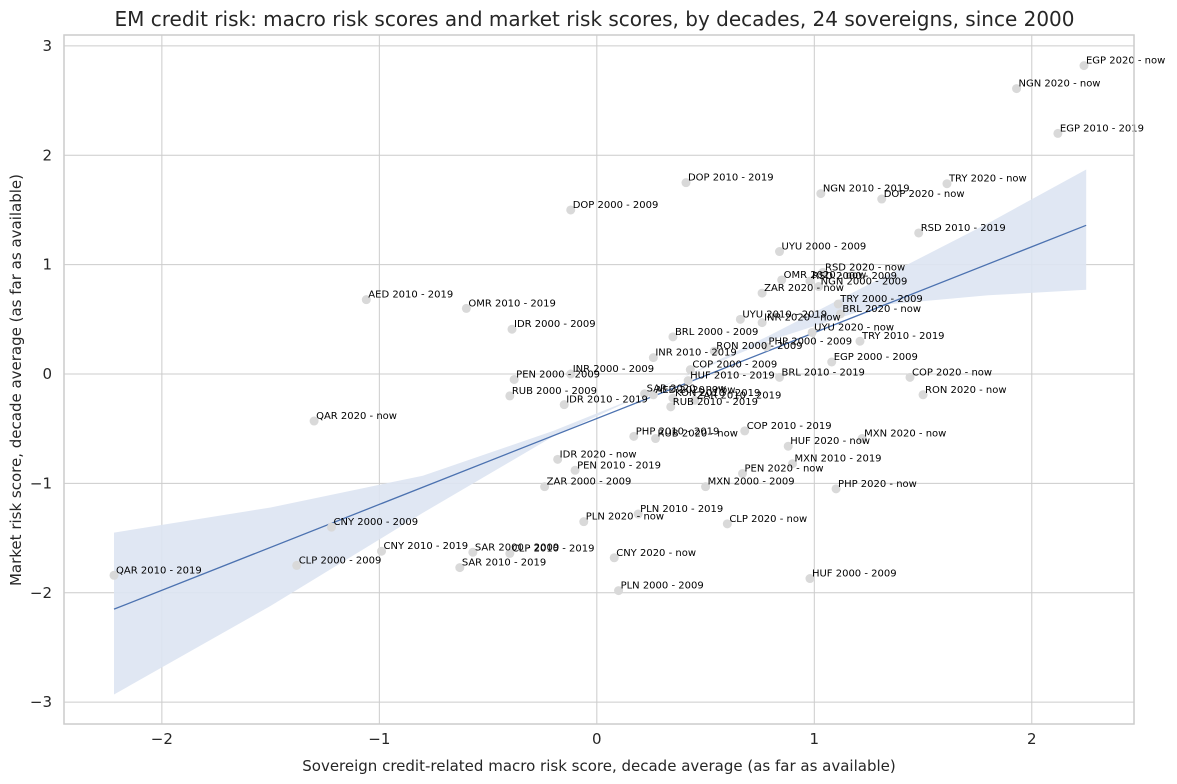  I want to click on data-point-label: TRY 2020 - now, so click(987, 179).